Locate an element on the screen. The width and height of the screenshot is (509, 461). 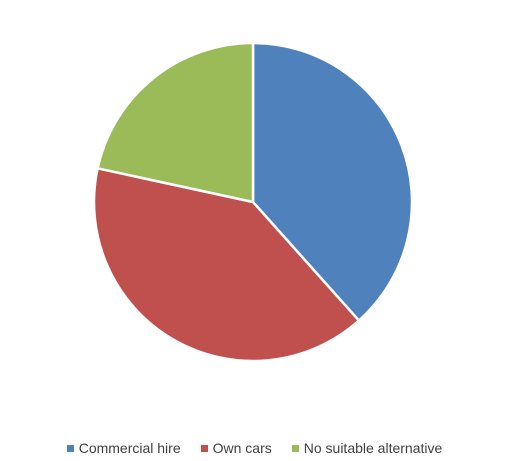
legend-item-no-suitable-alternative: No suitable alternative is located at coordinates (367, 448).